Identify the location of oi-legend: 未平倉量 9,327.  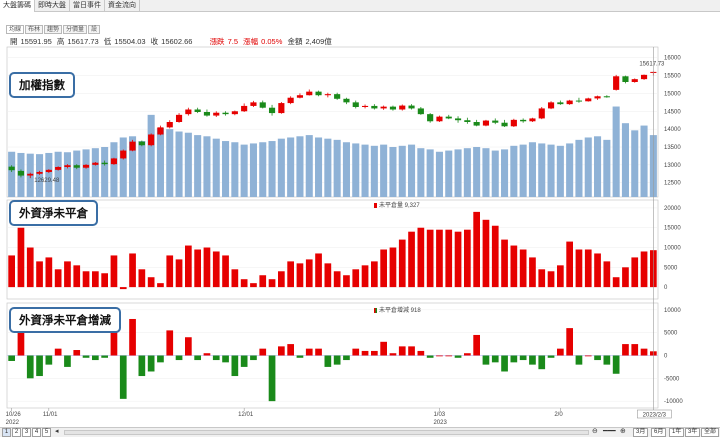
(397, 204).